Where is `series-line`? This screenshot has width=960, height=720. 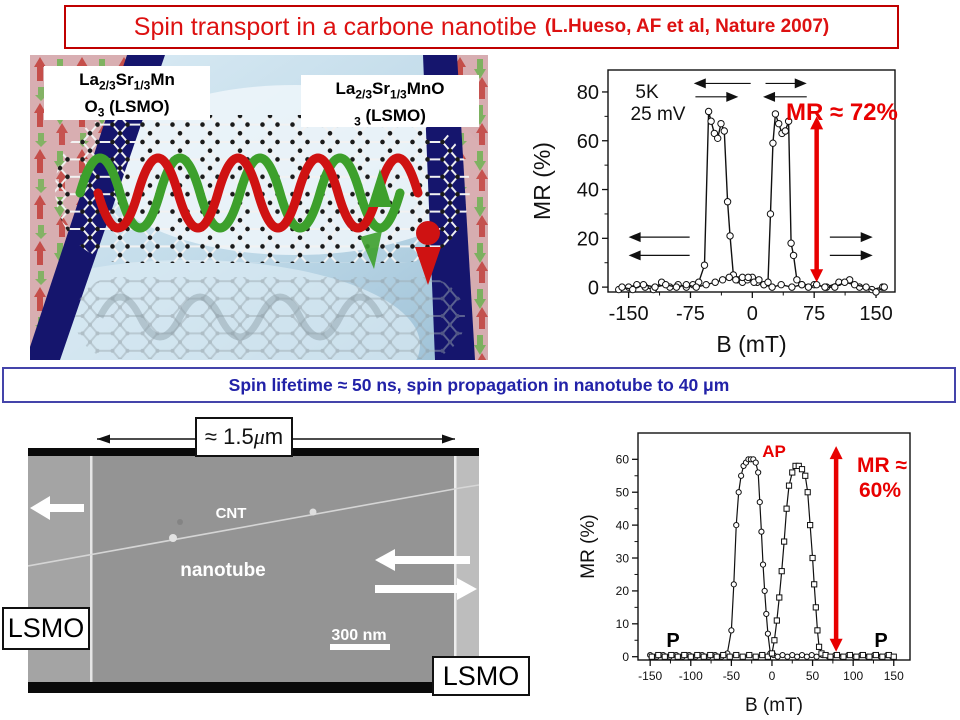
series-line is located at coordinates (753, 203).